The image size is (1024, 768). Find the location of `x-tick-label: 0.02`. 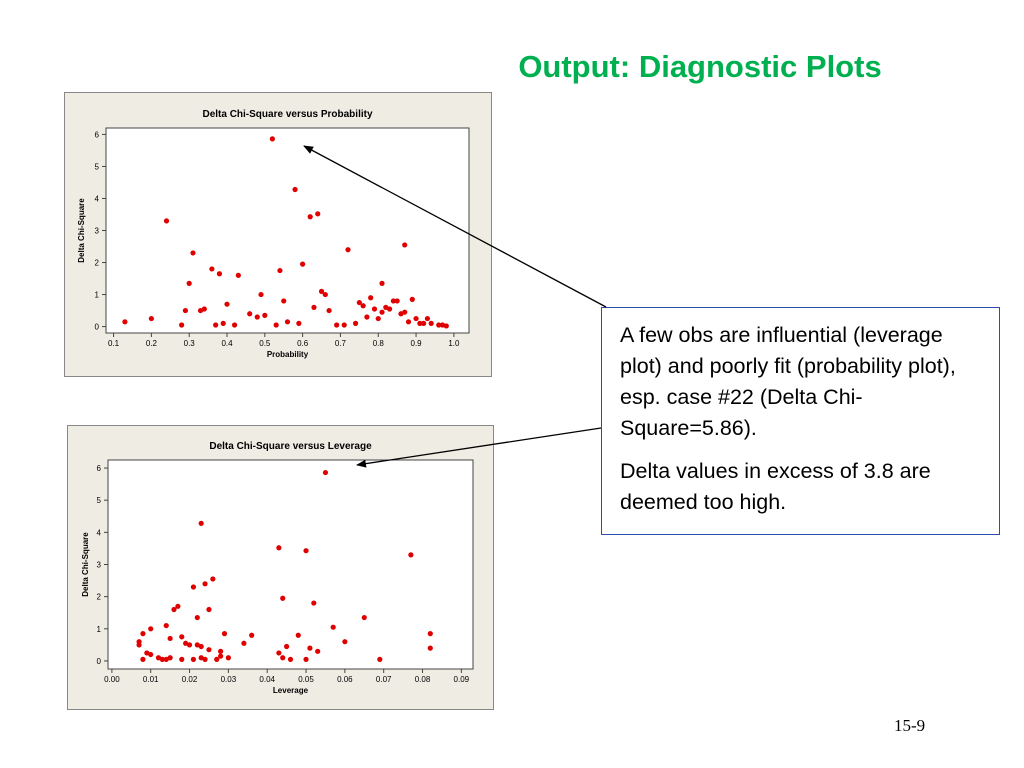

x-tick-label: 0.02 is located at coordinates (190, 679).